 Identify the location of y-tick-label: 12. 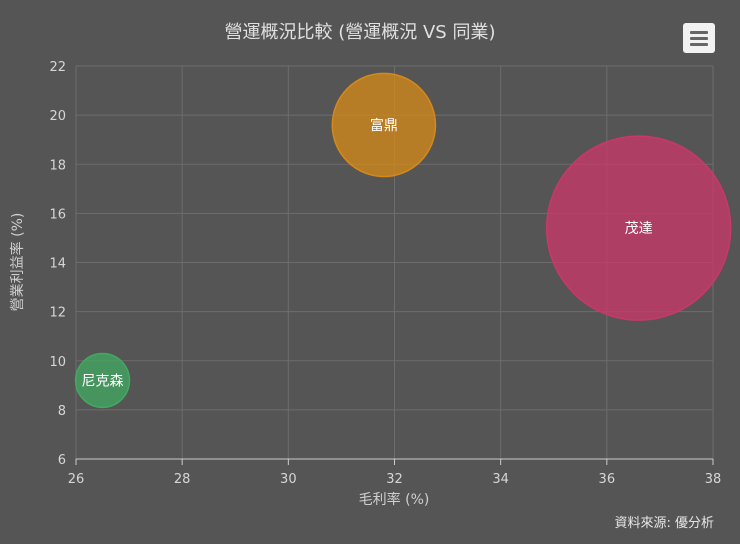
(57, 313).